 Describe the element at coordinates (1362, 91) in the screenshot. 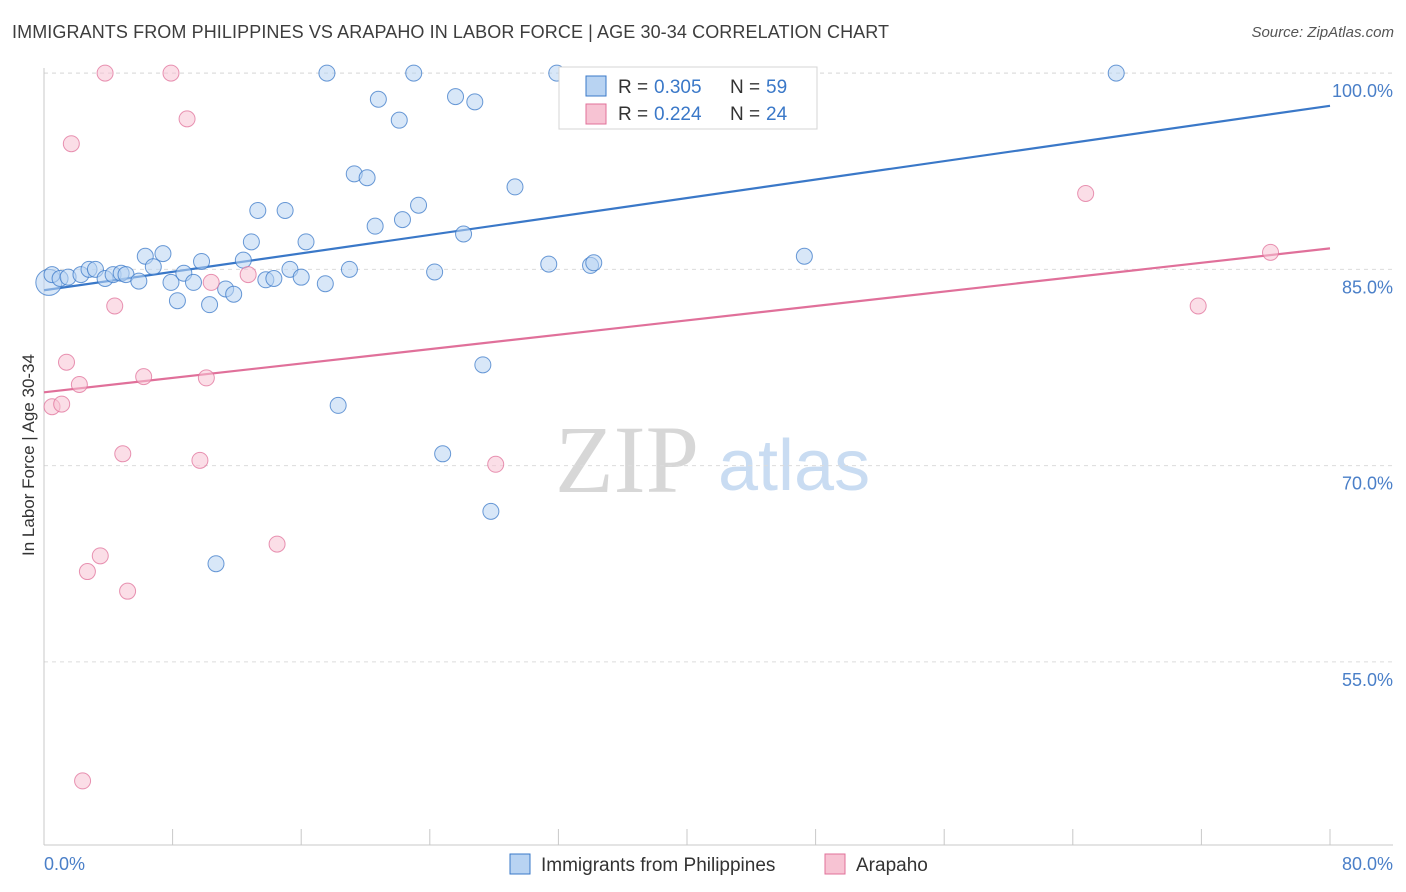

I see `y-tick-label: 100.0%` at that location.